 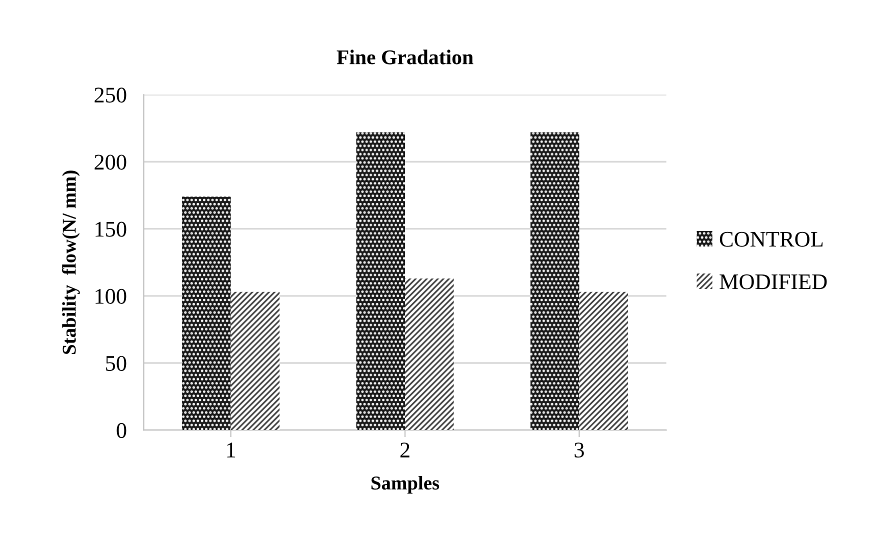 I want to click on x-axis-title: Samples, so click(x=405, y=485).